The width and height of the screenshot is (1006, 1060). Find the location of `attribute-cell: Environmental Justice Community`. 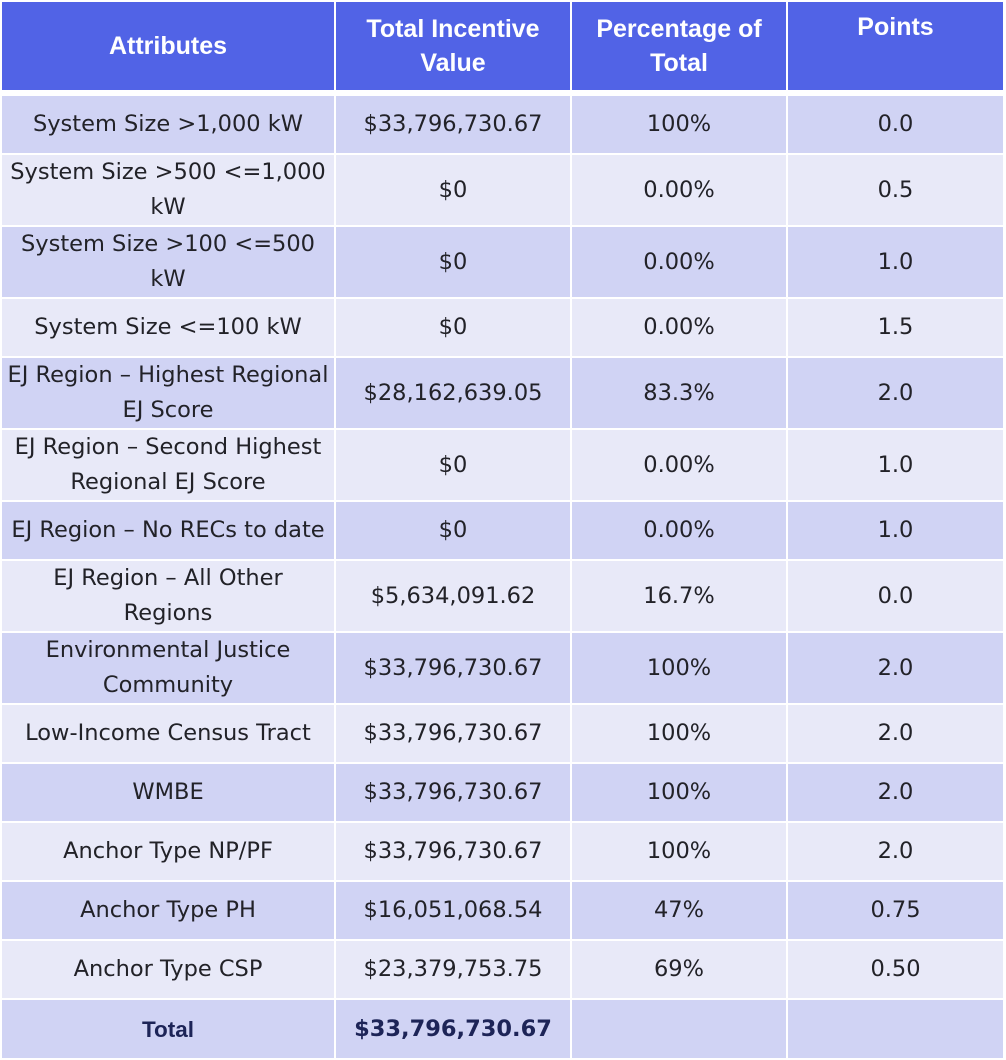

attribute-cell: Environmental Justice Community is located at coordinates (168, 668).